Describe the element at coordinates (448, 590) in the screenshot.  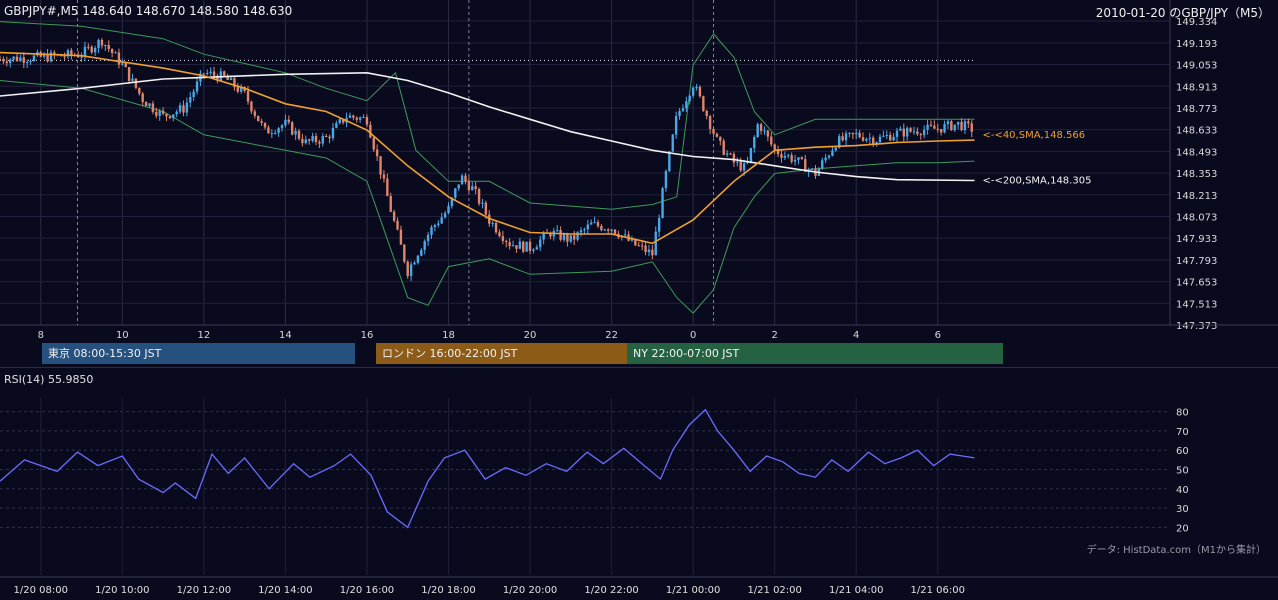
I see `rsi-x-tick-label: 1/20 18:00` at that location.